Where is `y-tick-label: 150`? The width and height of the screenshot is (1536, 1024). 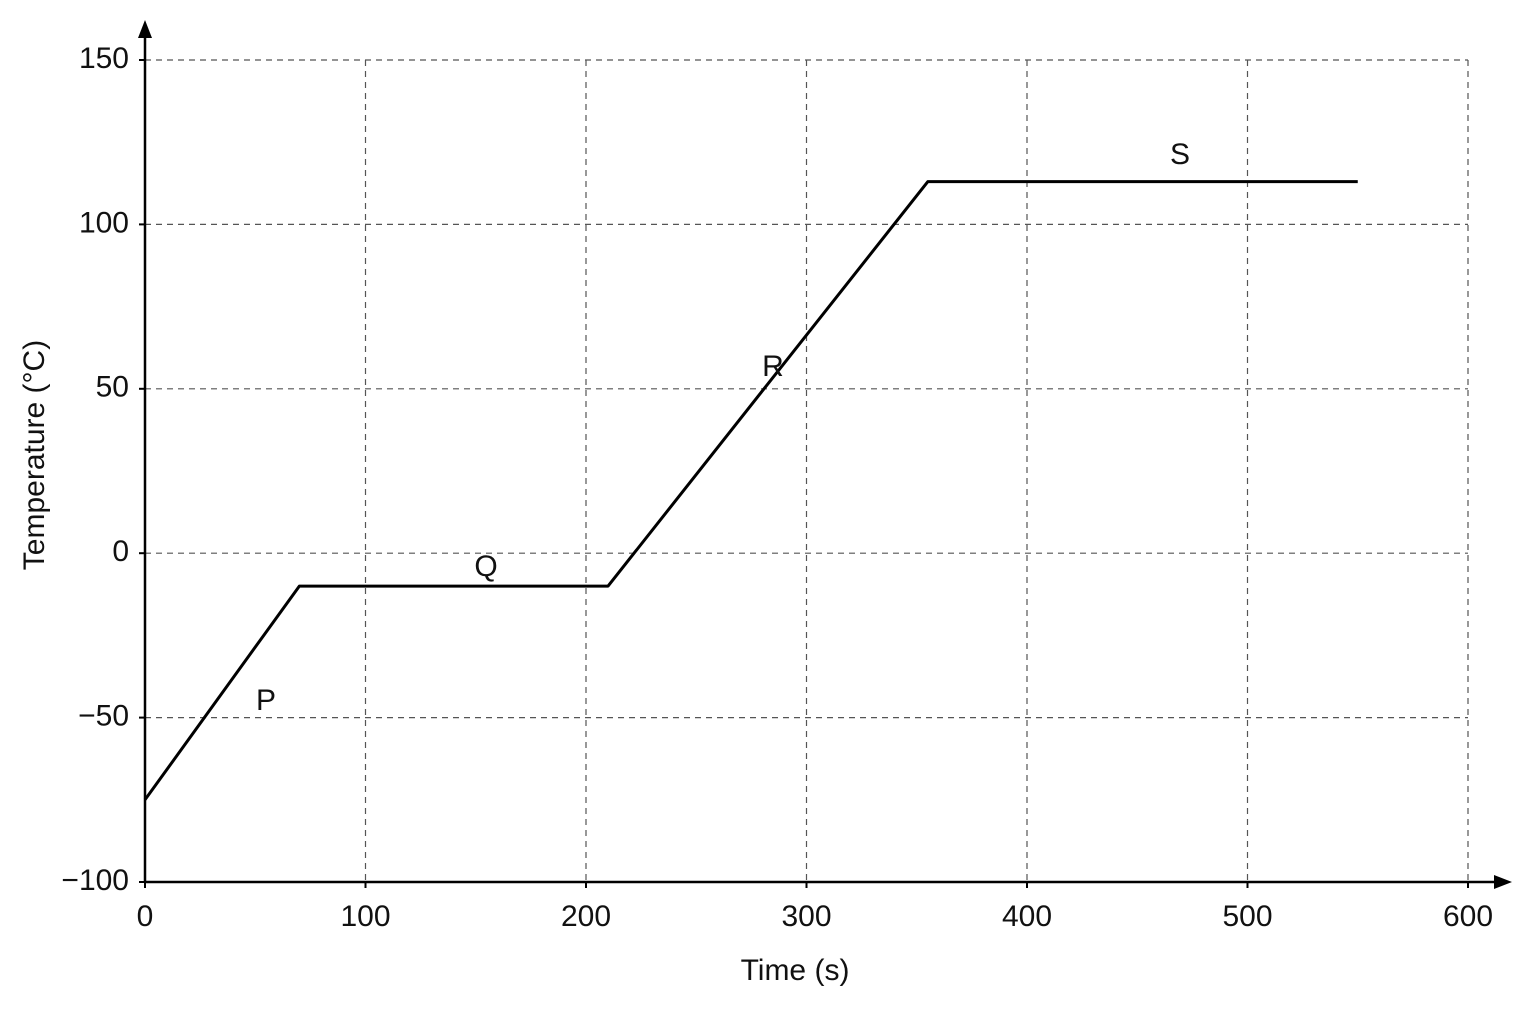 y-tick-label: 150 is located at coordinates (104, 58).